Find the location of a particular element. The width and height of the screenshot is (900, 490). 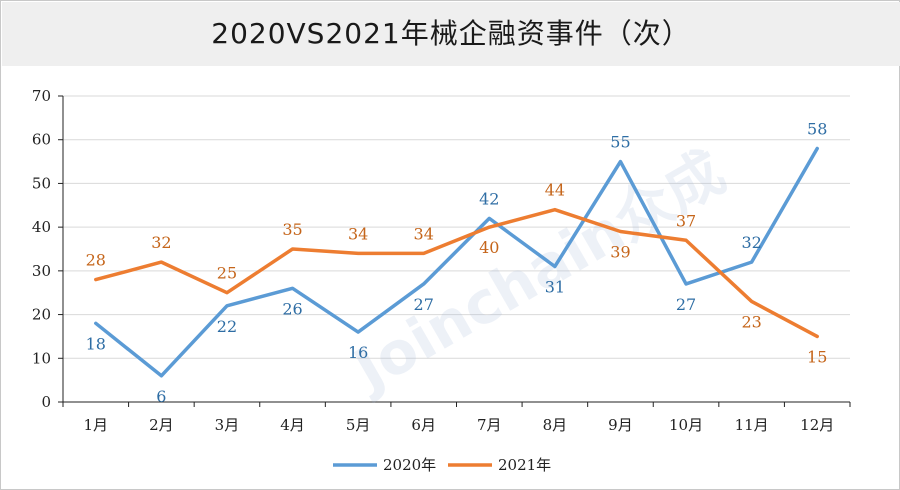

y-tick-label: 30 is located at coordinates (41, 271).